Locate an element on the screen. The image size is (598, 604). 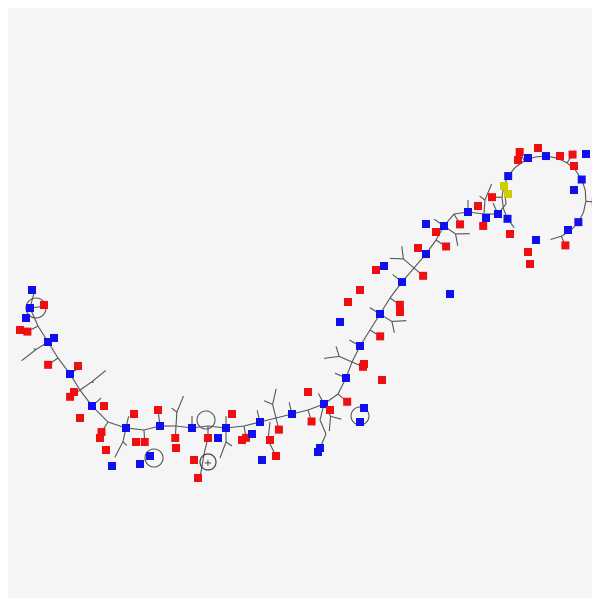
sulfur-atom is located at coordinates (508, 194).